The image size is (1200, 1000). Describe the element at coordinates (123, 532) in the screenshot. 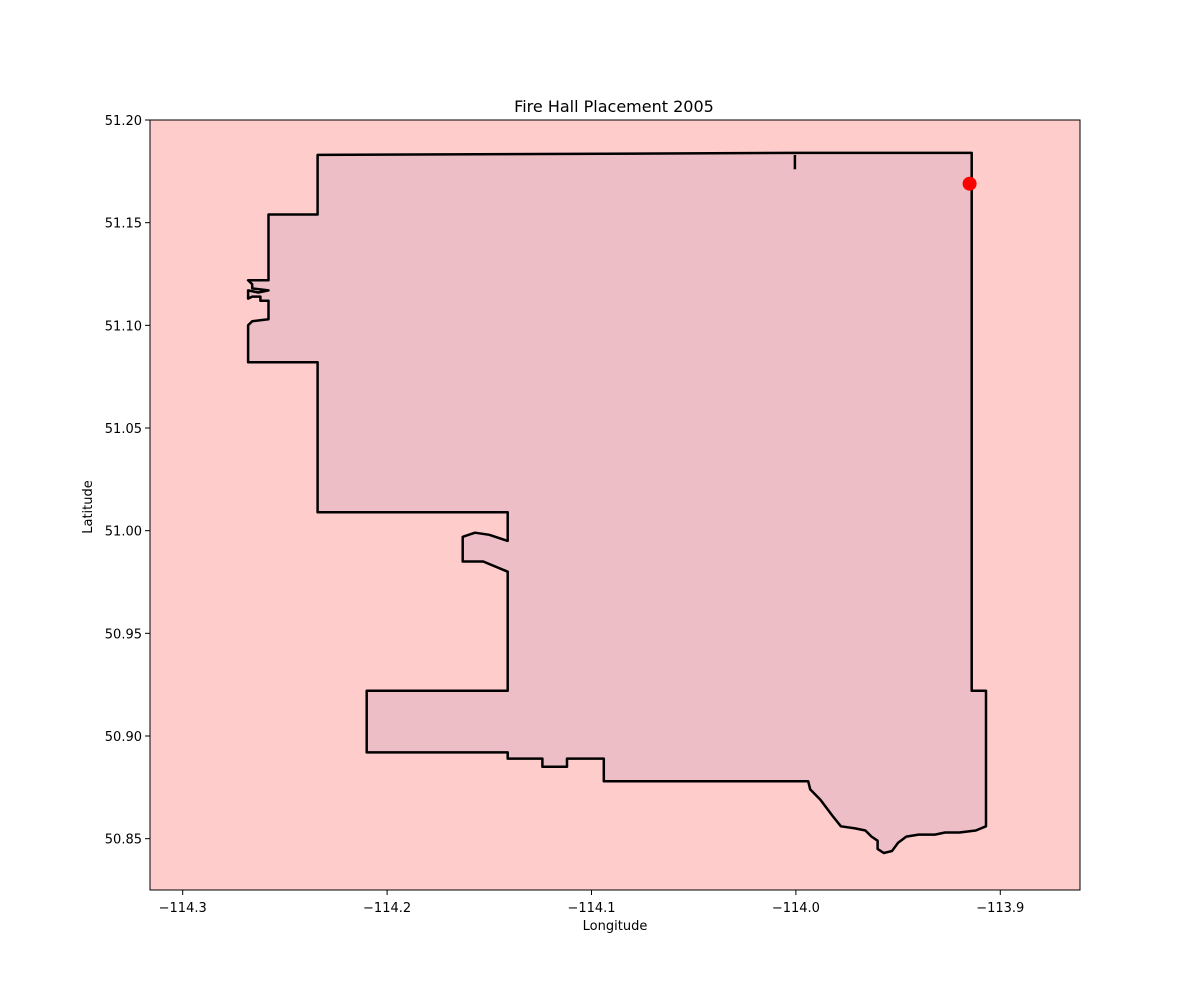

I see `y-tick-label: 51.00` at that location.